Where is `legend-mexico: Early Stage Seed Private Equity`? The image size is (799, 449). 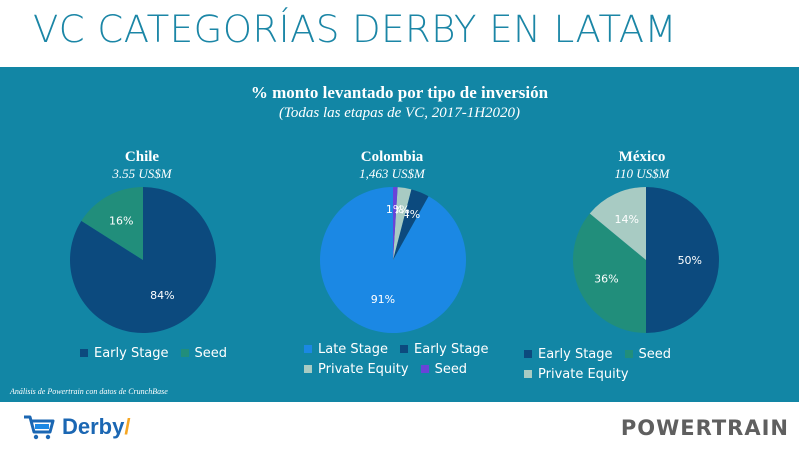
legend-mexico: Early Stage Seed Private Equity is located at coordinates (659, 364).